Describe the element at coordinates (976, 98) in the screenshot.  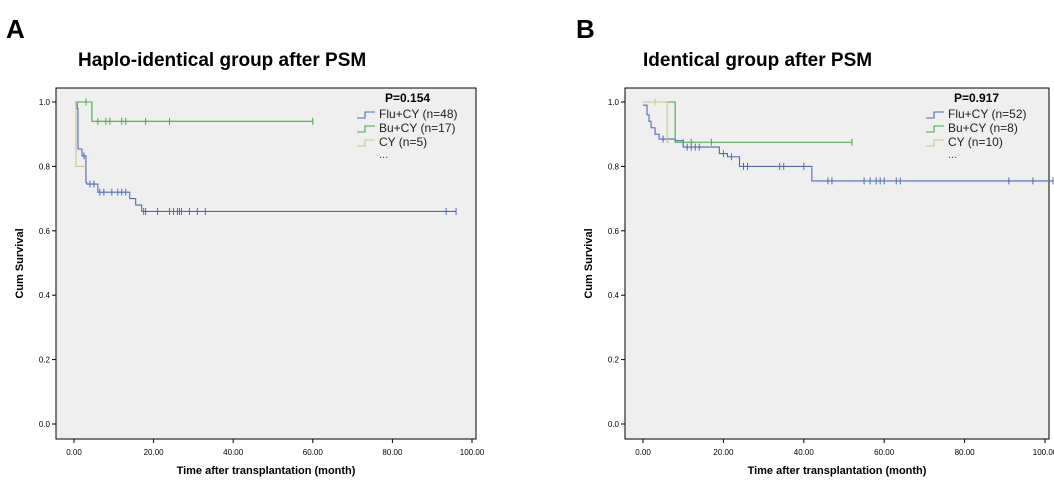
I see `p-value: P=0.917` at that location.